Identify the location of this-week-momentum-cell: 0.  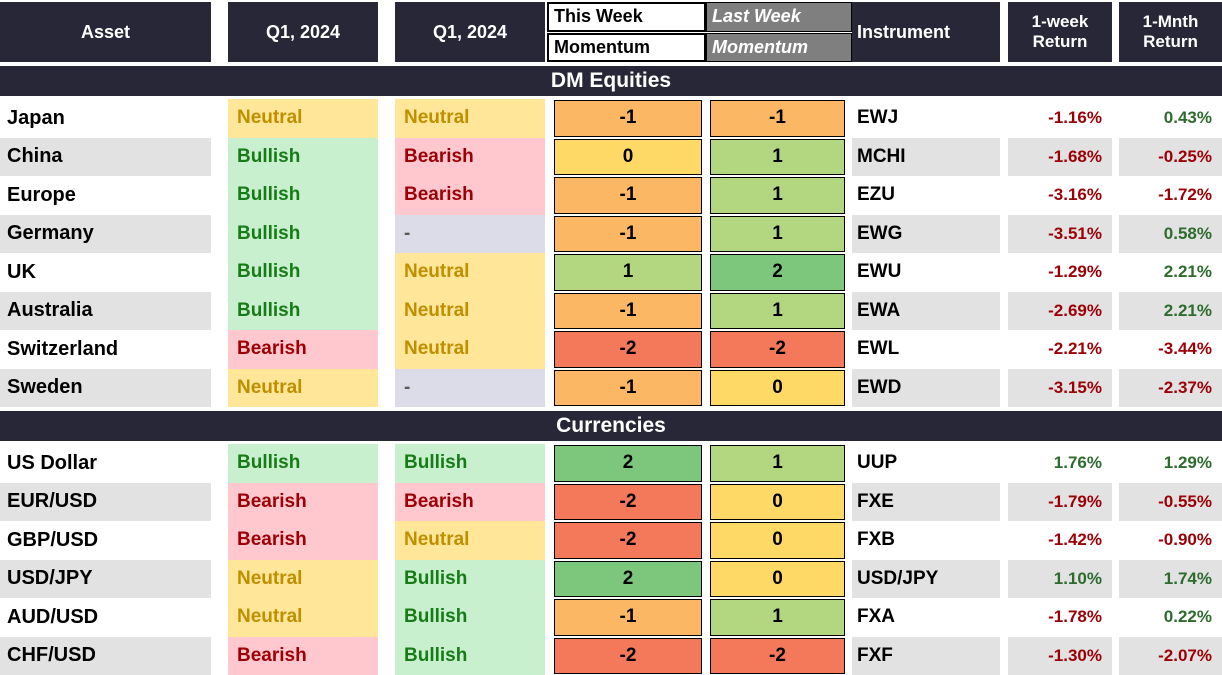
(626, 157).